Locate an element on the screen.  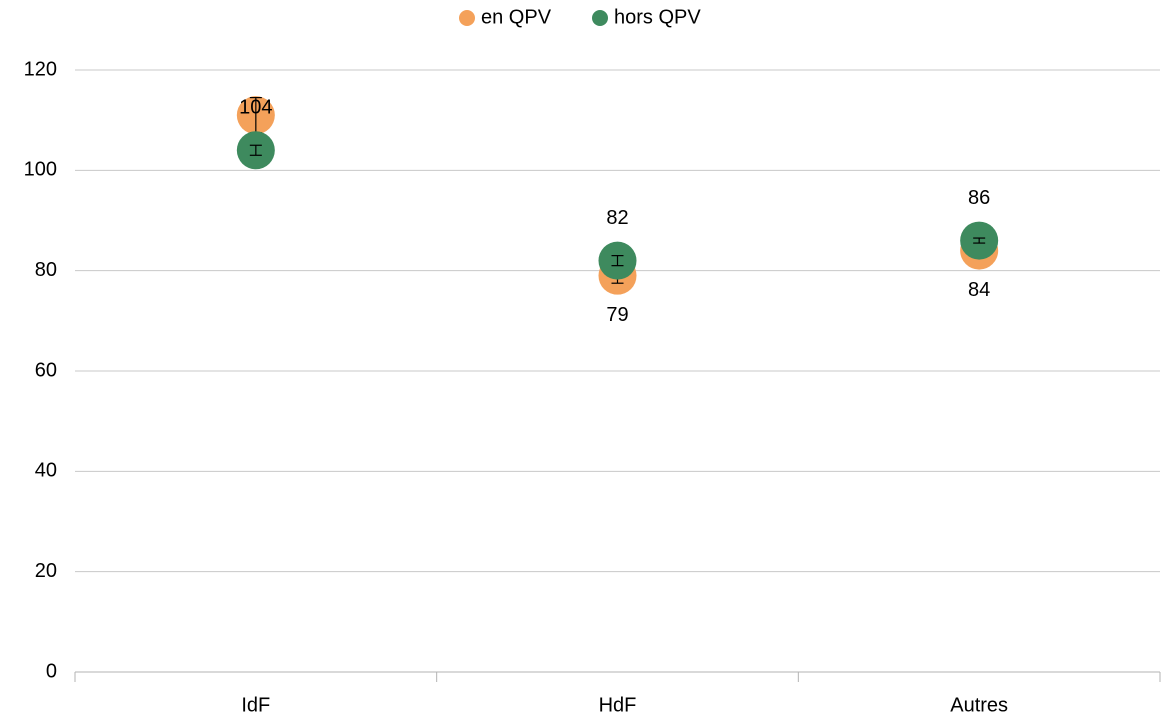
legend-label: hors QPV is located at coordinates (657, 17).